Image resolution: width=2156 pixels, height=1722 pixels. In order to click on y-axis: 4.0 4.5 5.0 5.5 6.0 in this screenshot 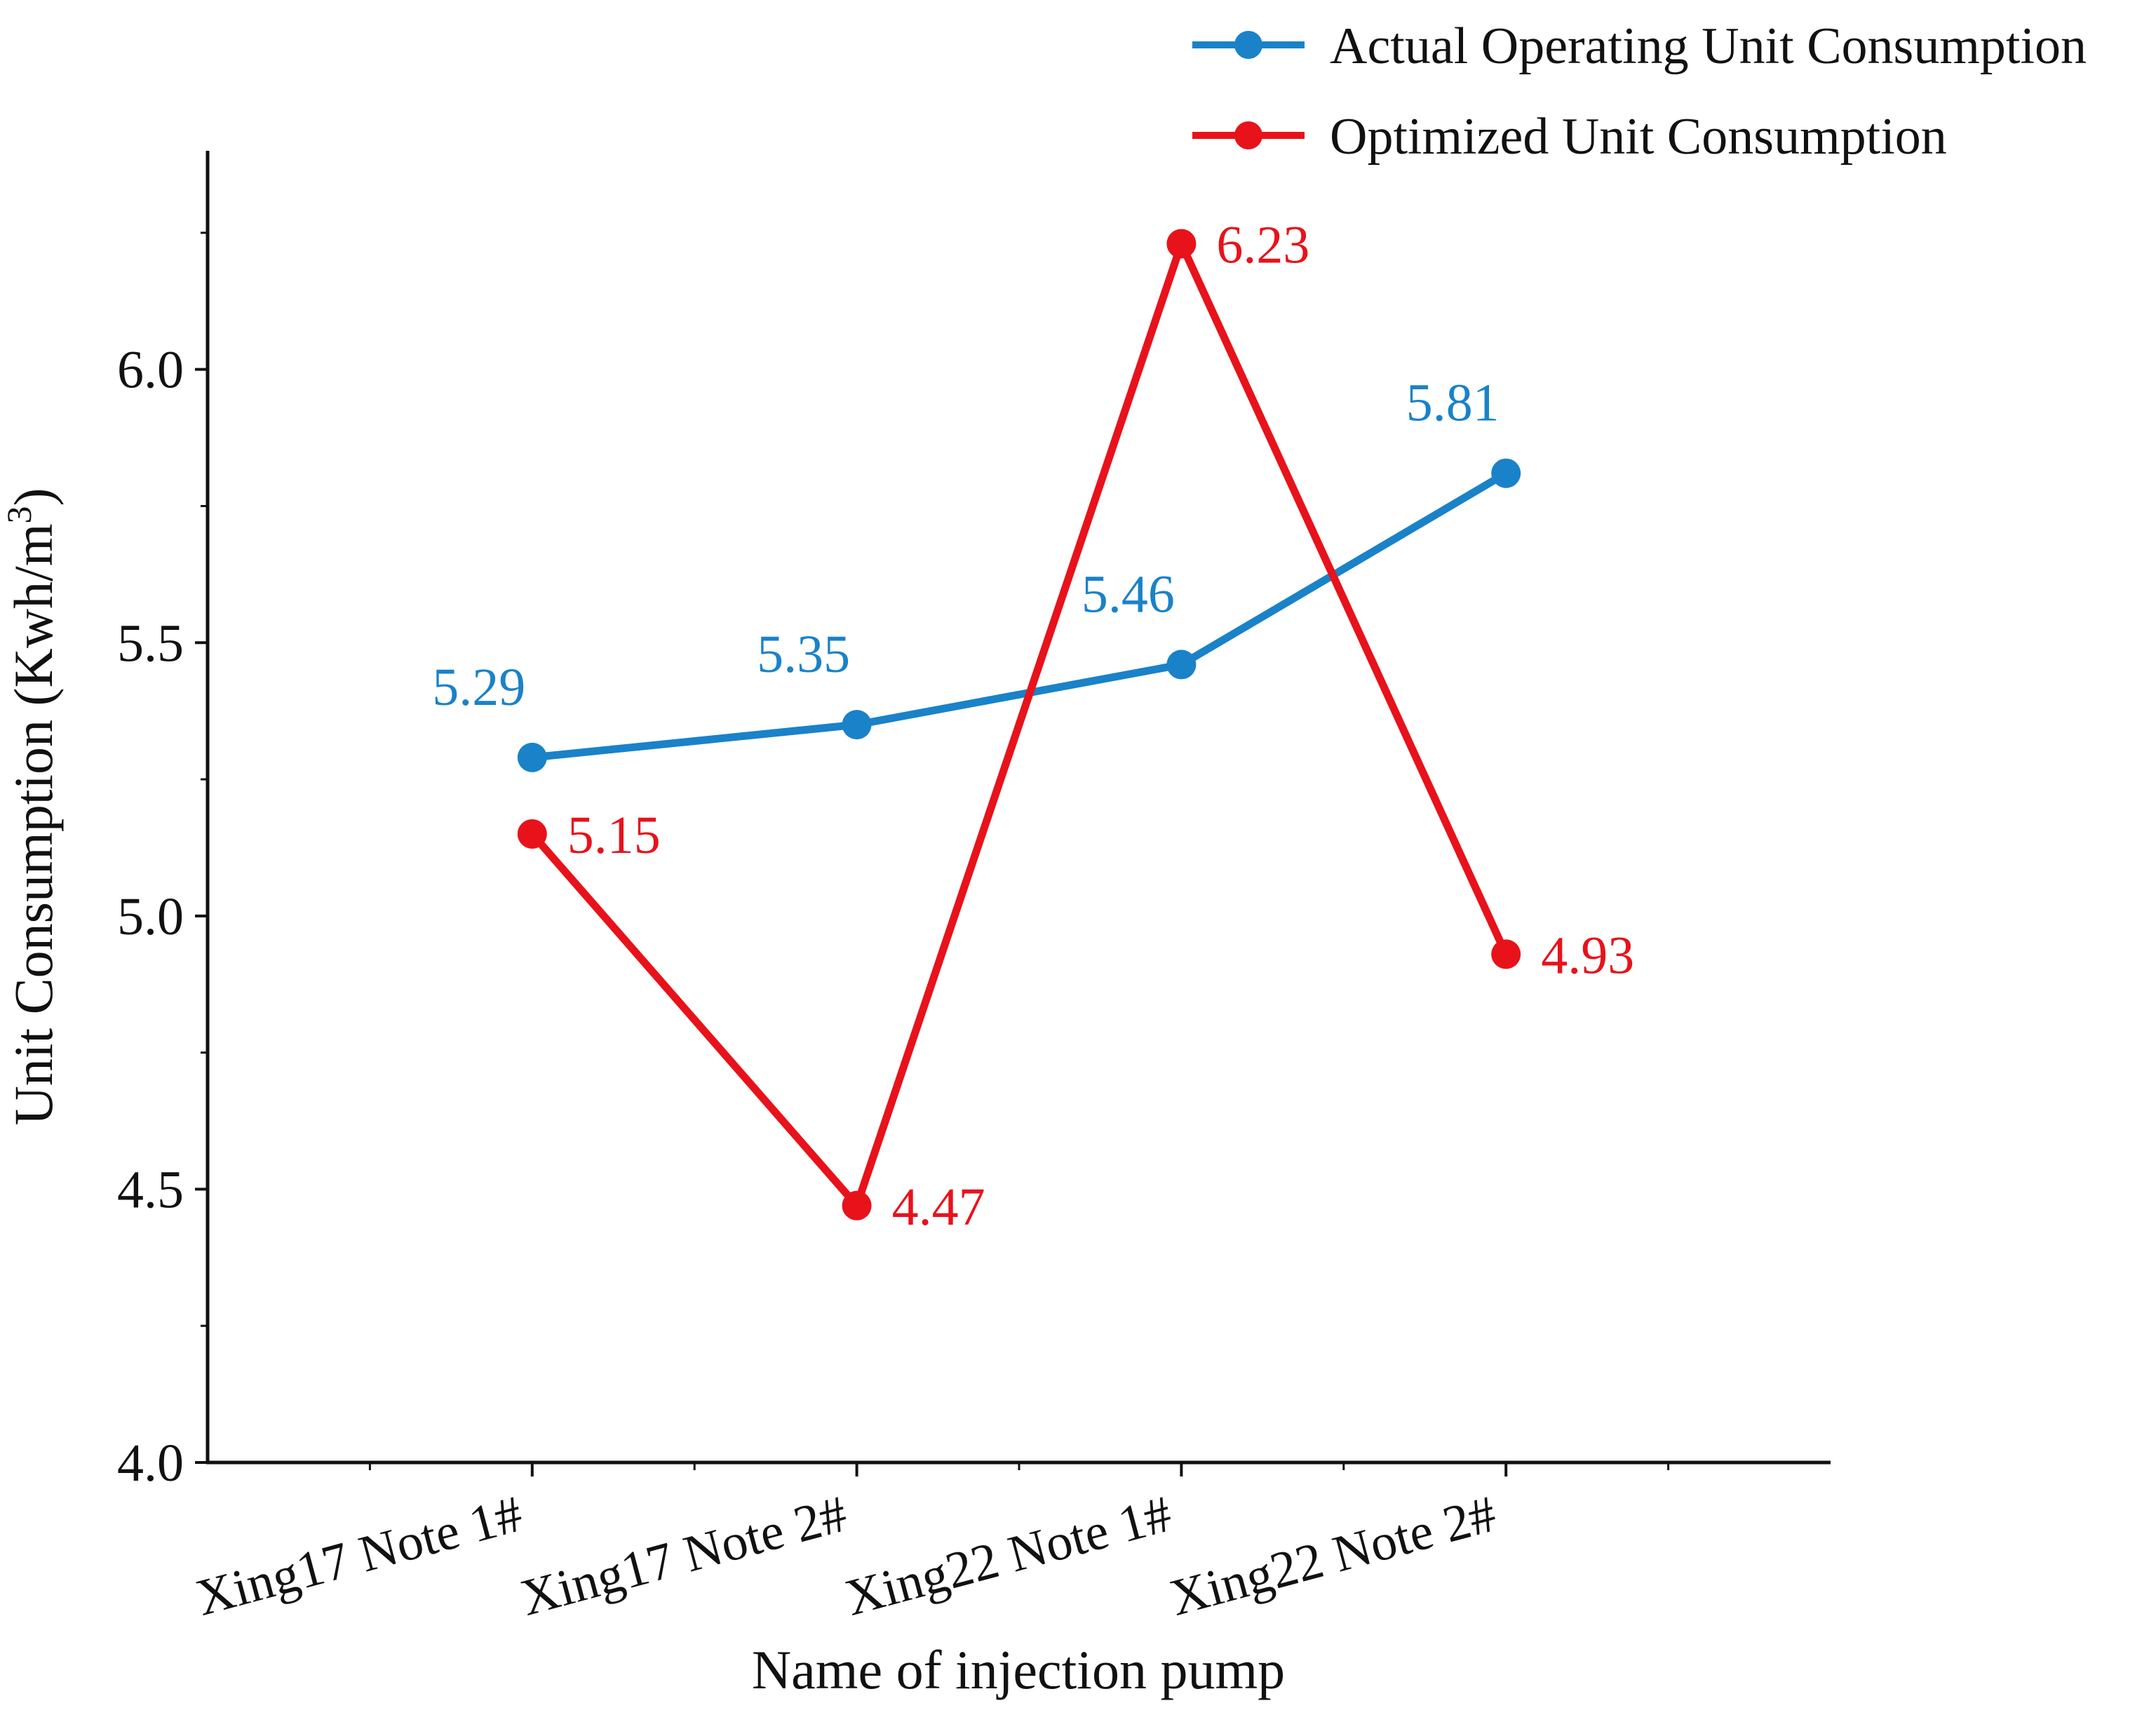, I will do `click(163, 822)`.